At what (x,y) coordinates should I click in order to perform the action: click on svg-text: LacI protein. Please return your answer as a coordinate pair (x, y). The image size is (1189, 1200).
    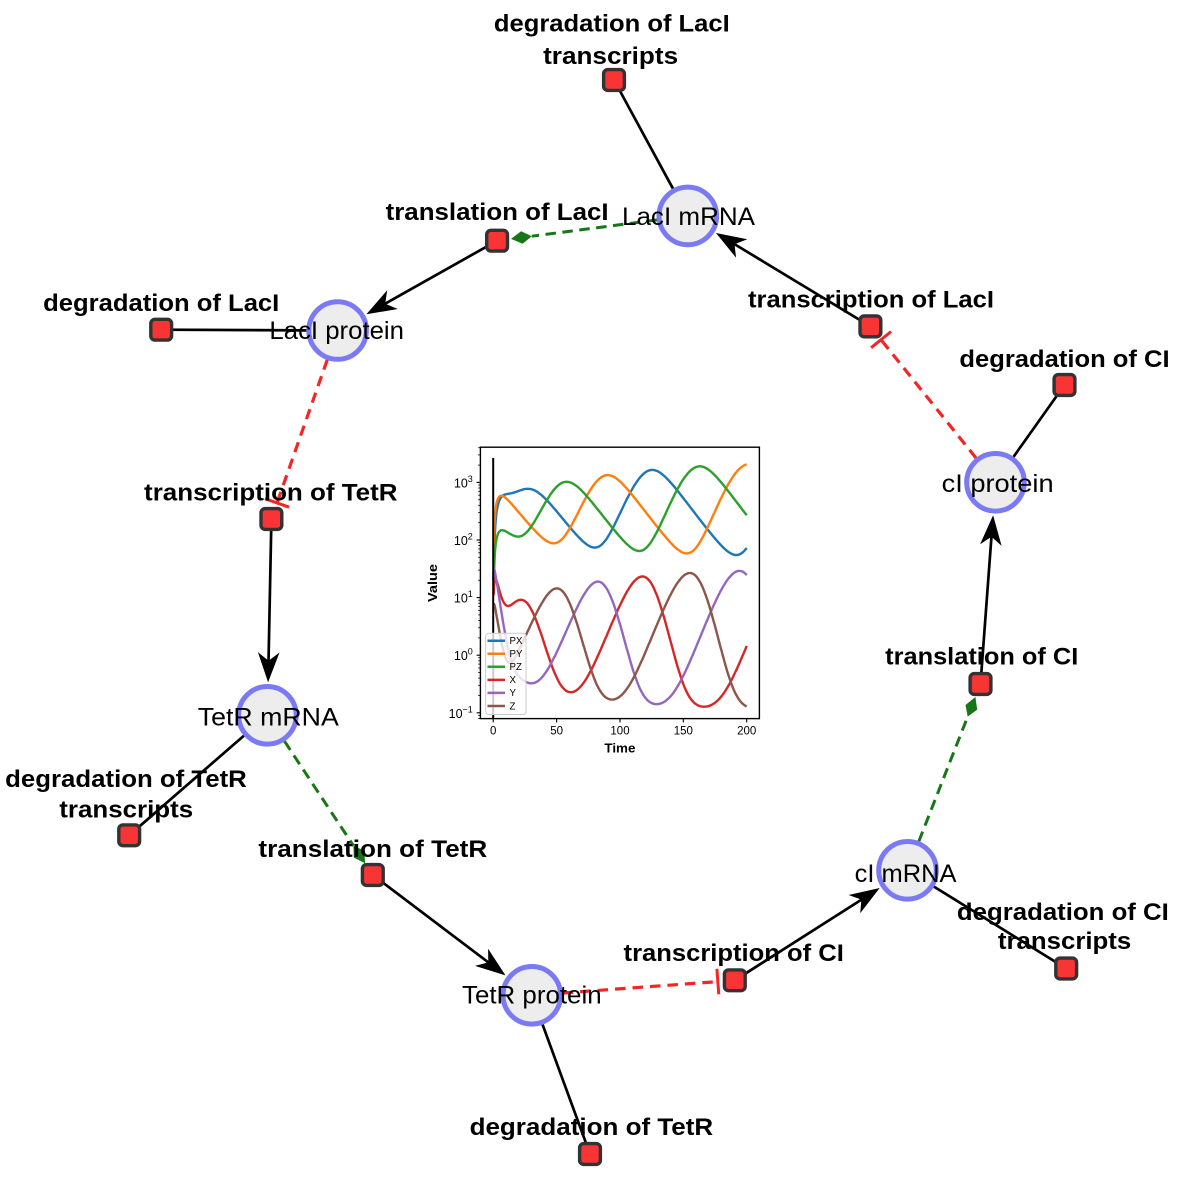
    Looking at the image, I should click on (336, 331).